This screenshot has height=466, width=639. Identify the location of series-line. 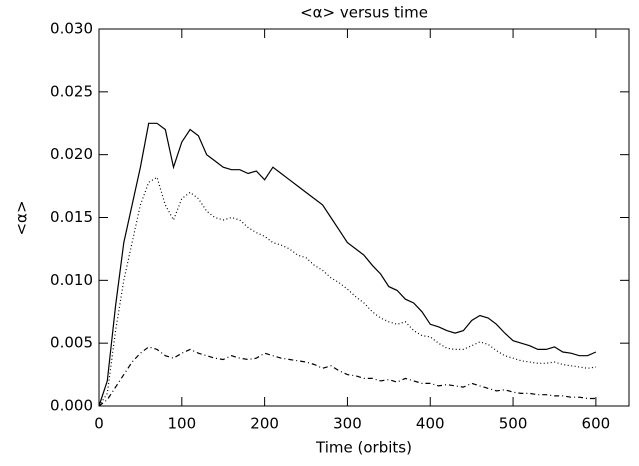
(347, 376).